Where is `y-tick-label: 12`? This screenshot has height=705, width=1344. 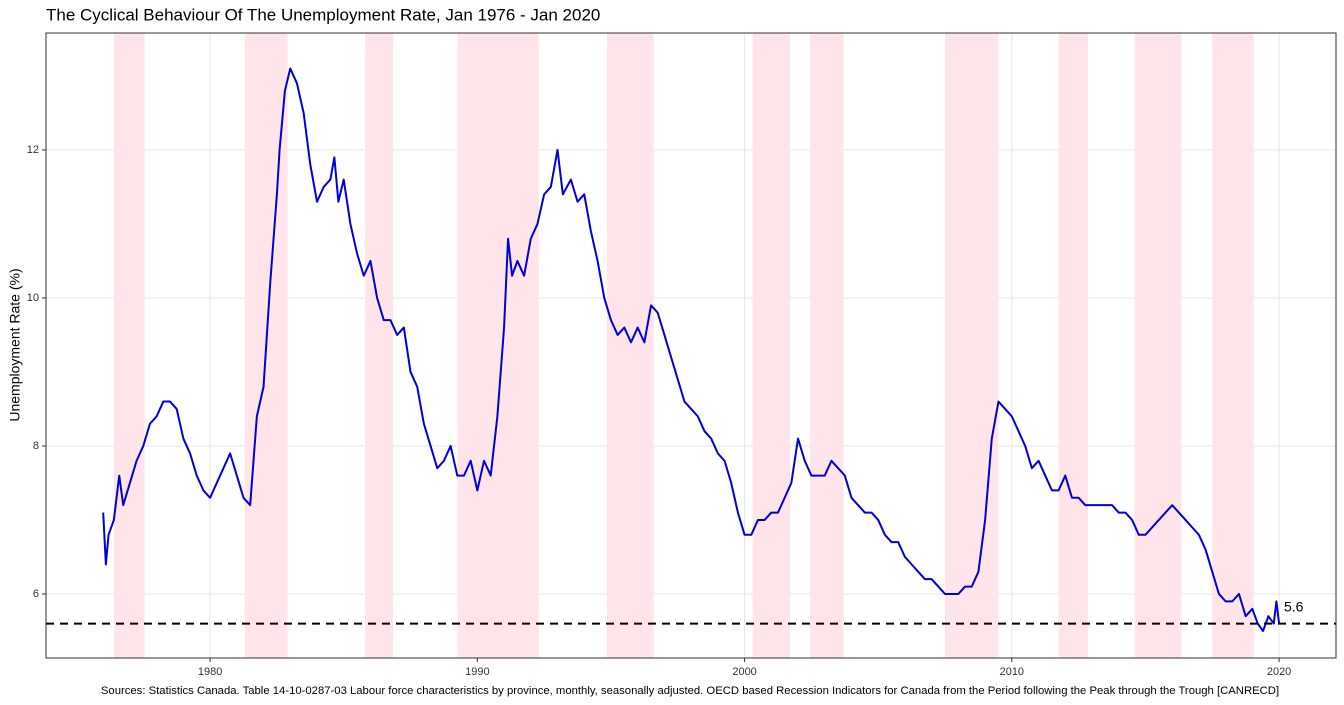
y-tick-label: 12 is located at coordinates (33, 150).